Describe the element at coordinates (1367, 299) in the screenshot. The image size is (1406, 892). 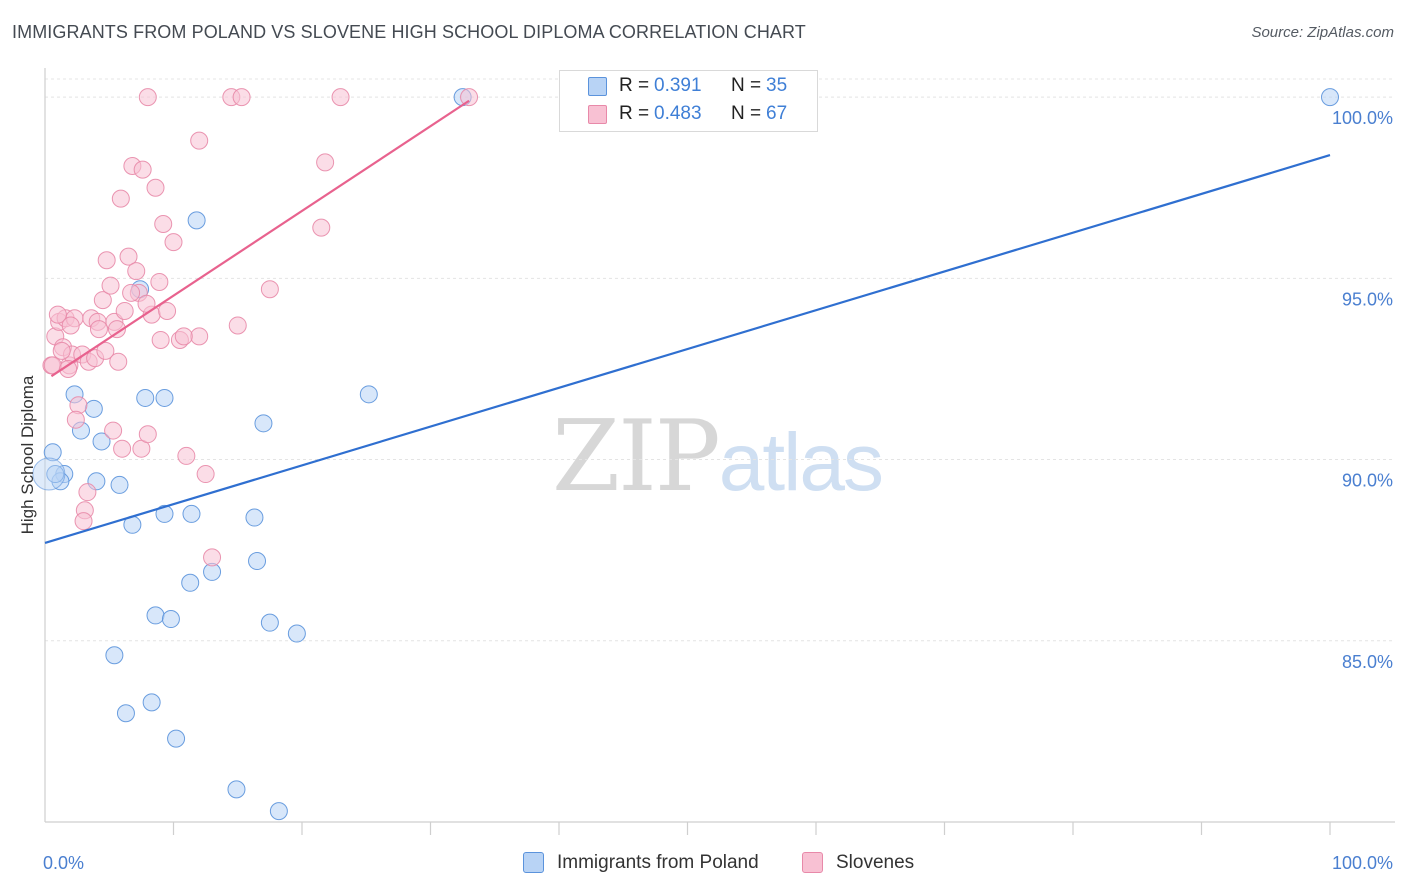
I see `y-tick-label: 95.0%` at that location.